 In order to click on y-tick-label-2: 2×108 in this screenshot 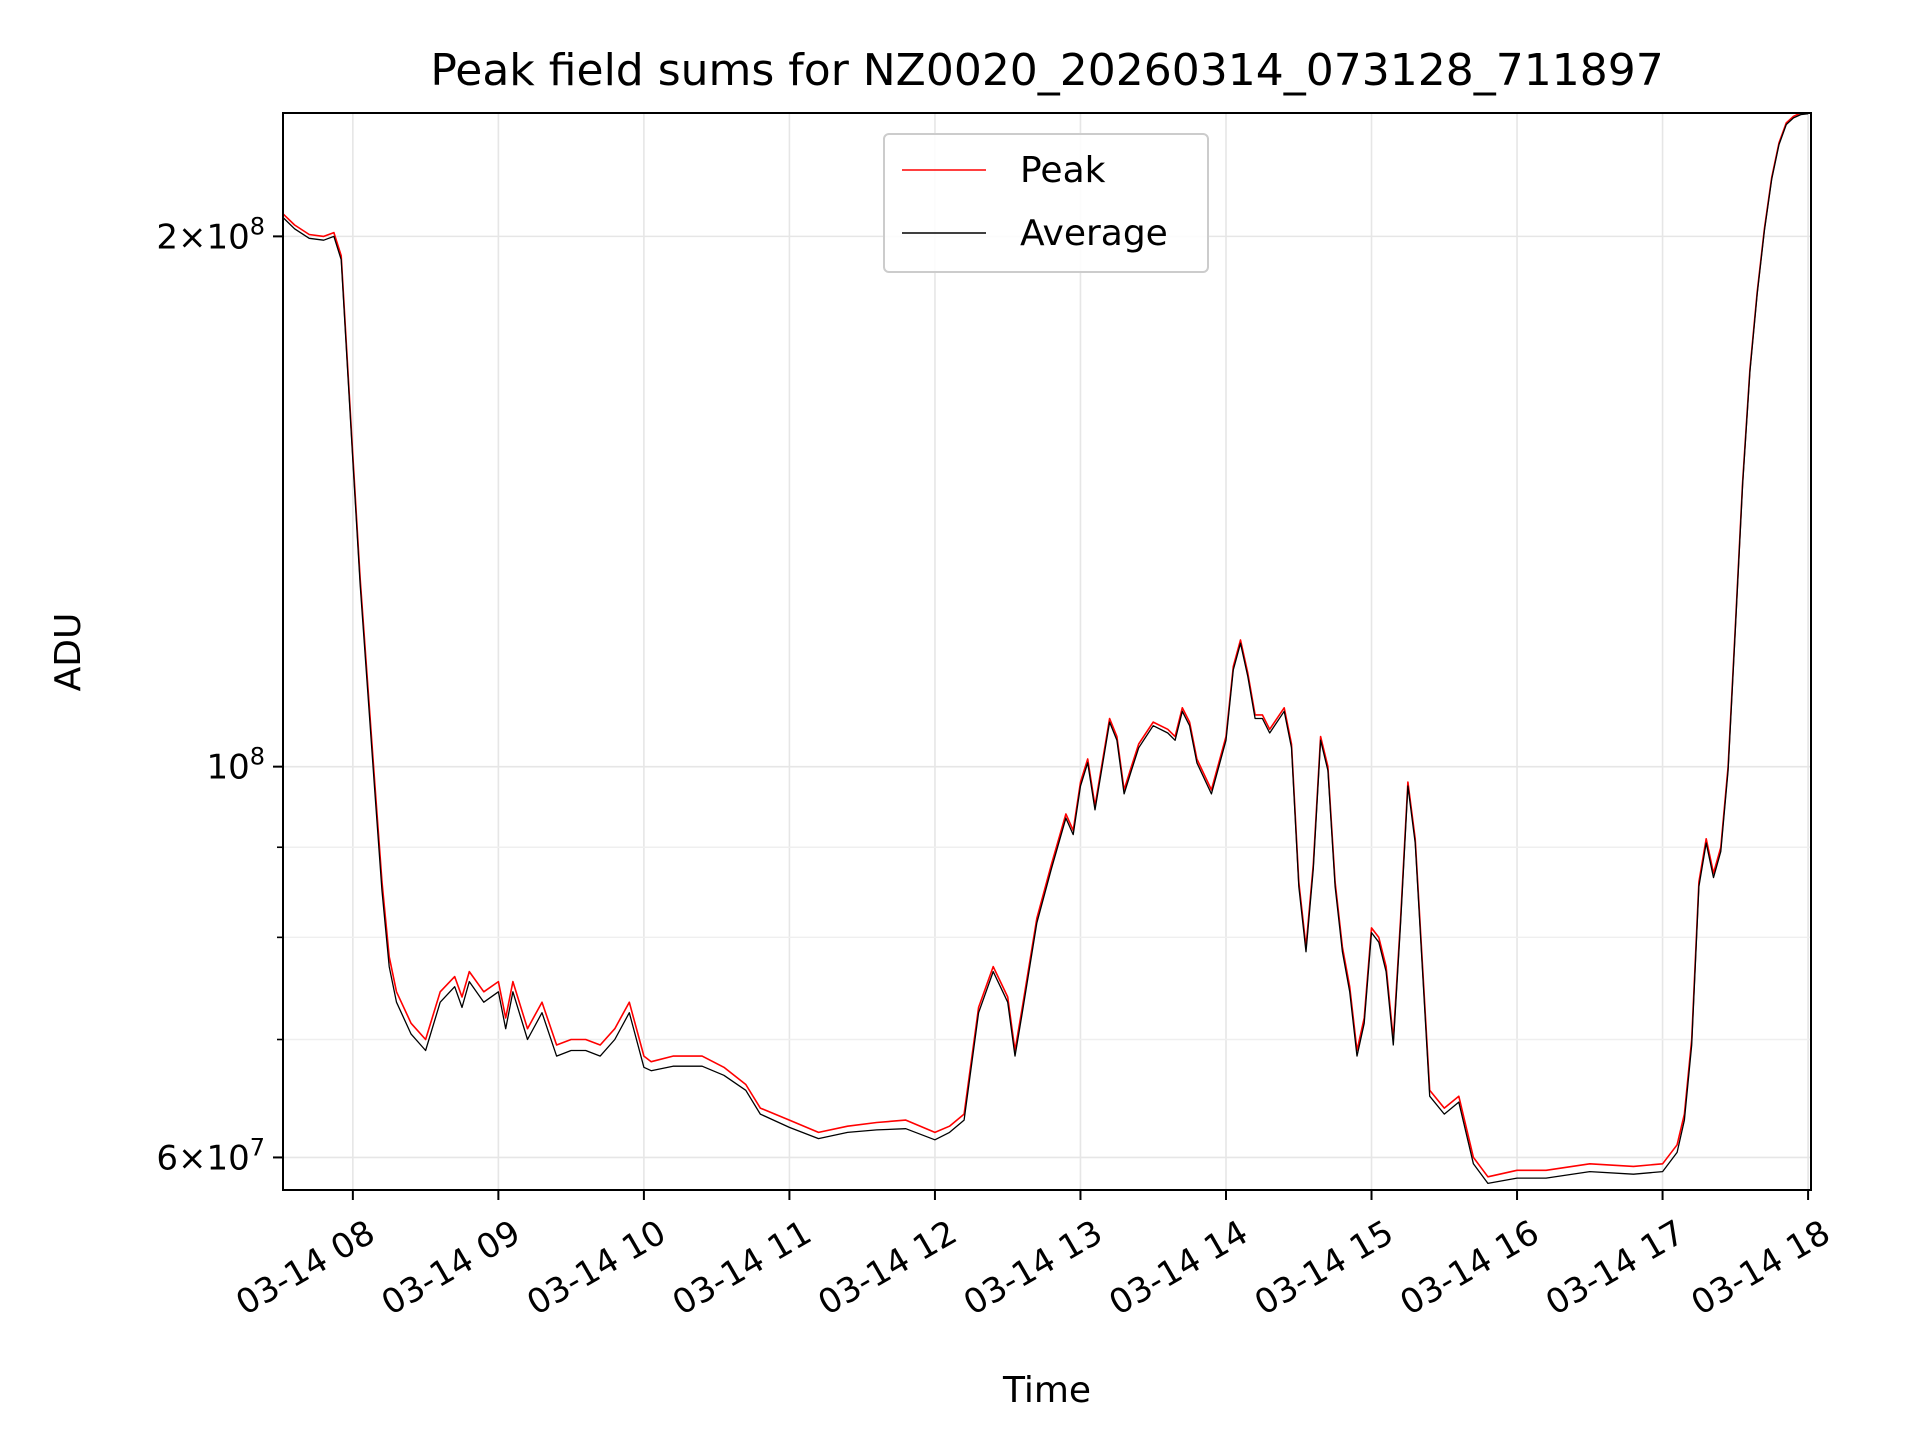, I will do `click(210, 234)`.